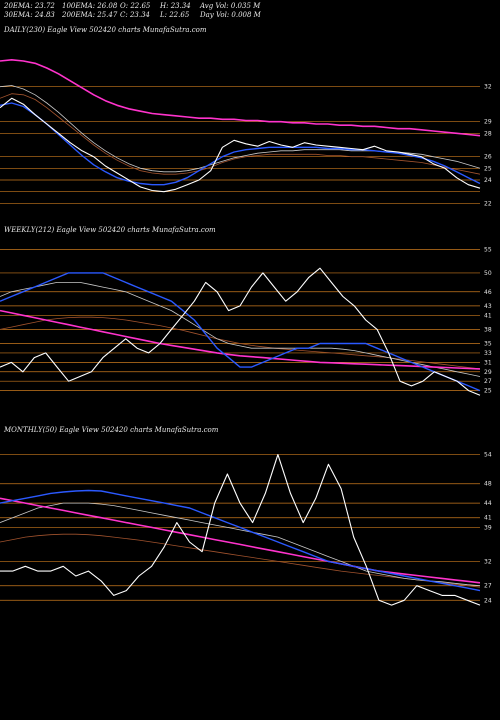  Describe the element at coordinates (488, 362) in the screenshot. I see `y-tick-label: 31` at that location.